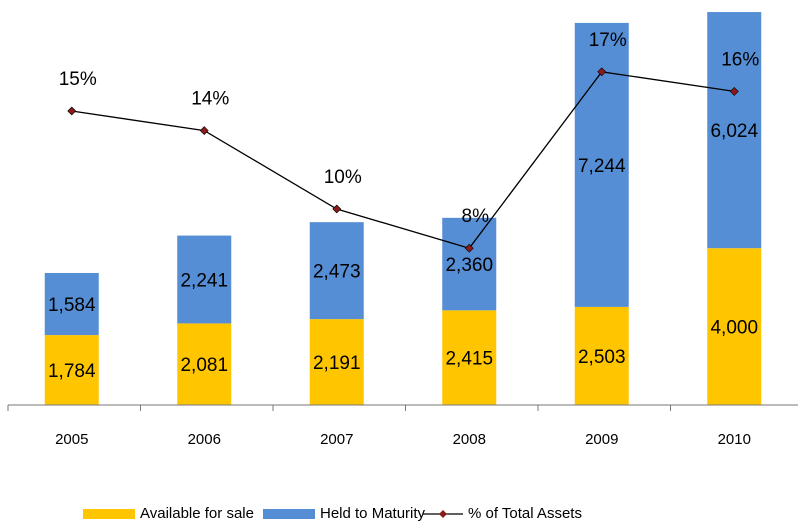 Image resolution: width=798 pixels, height=523 pixels. I want to click on data-label: 1,784, so click(72, 371).